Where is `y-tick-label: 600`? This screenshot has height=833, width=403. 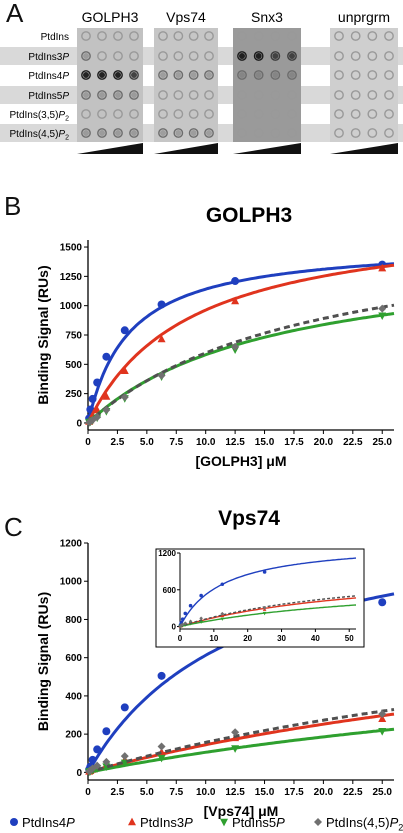 y-tick-label: 600 is located at coordinates (73, 658).